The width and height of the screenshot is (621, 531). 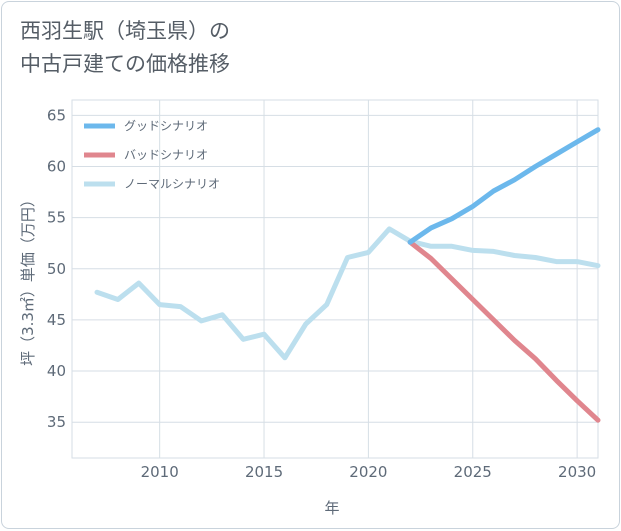 I want to click on y-tick-label-50: 50, so click(x=56, y=269).